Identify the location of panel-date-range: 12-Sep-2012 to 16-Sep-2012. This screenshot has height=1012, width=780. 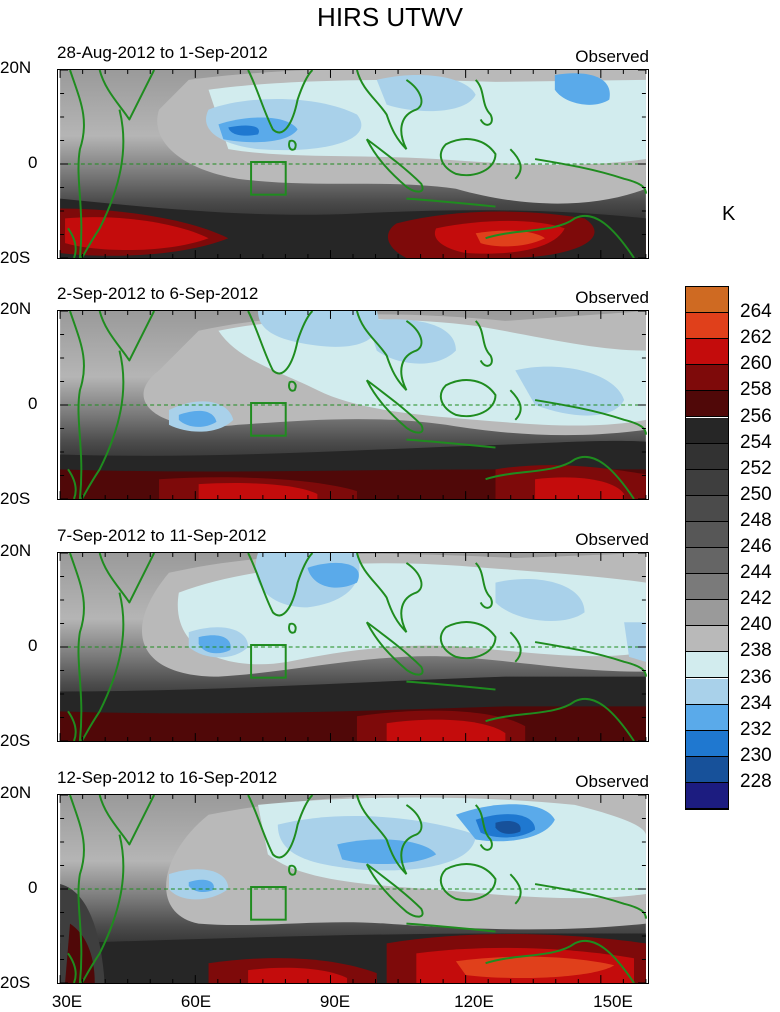
(167, 777).